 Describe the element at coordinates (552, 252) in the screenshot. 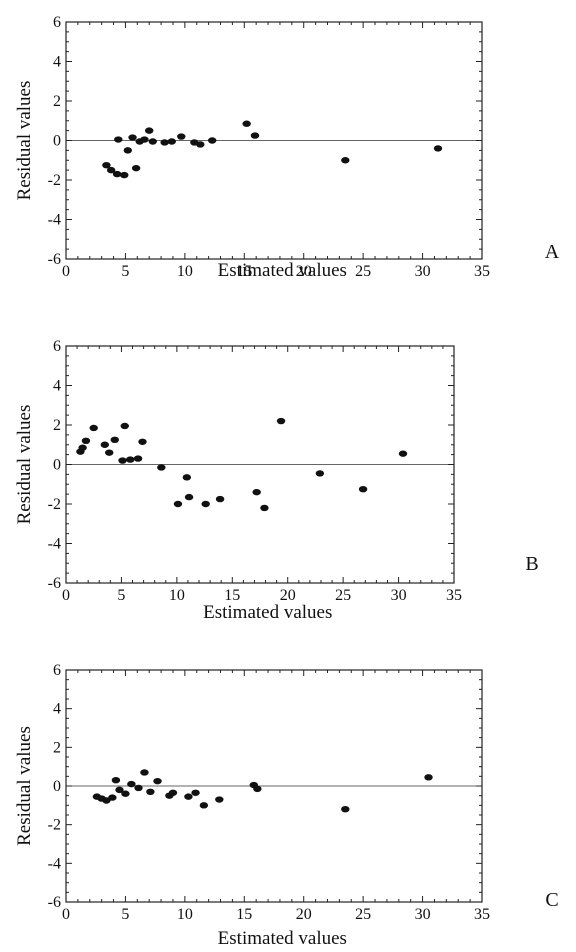

I see `panel-label: A` at that location.